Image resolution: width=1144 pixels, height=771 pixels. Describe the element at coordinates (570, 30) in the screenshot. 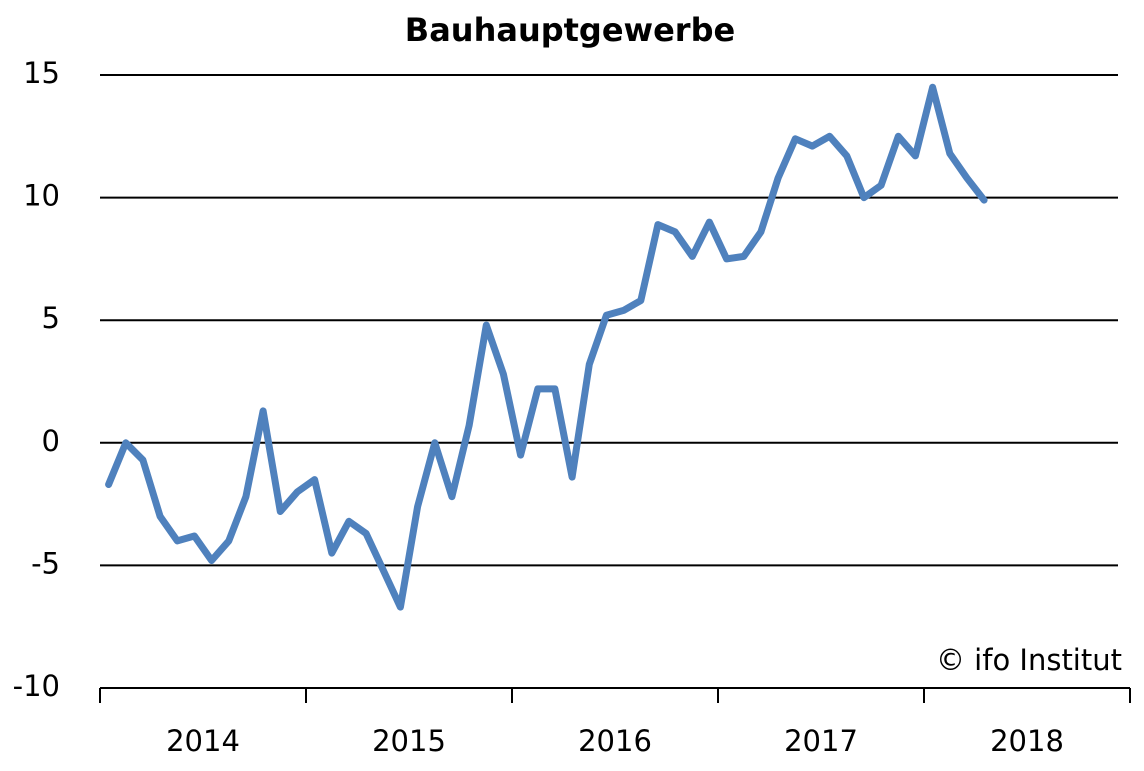

I see `chart-title: Bauhauptgewerbe` at that location.